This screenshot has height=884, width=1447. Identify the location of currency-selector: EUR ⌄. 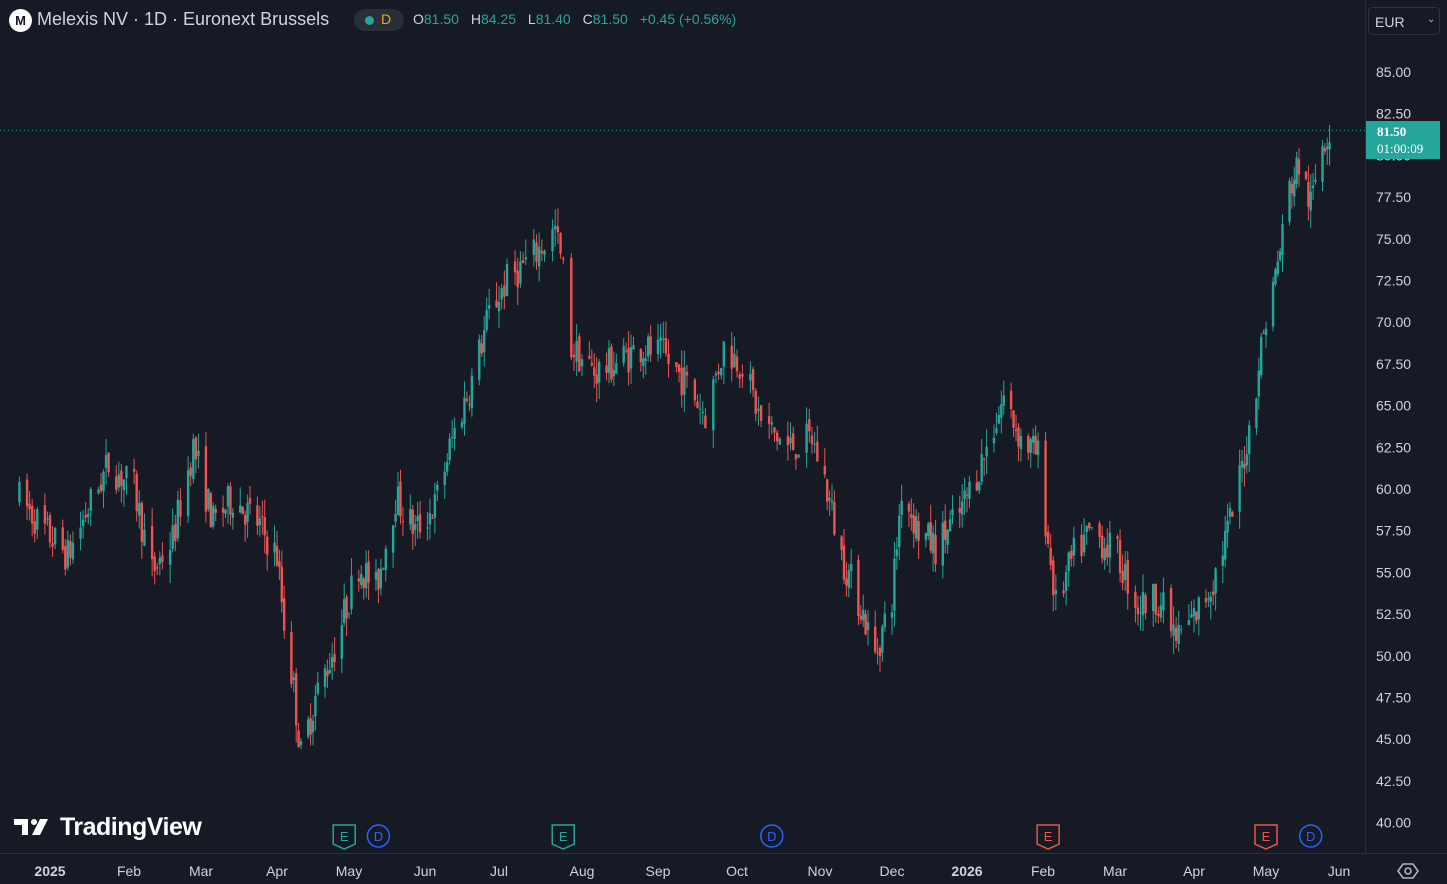
(1404, 21).